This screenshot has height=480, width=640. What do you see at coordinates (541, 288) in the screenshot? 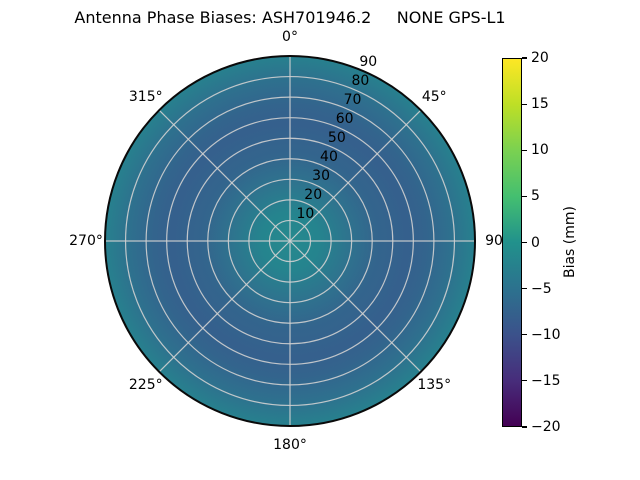
I see `colorbar-tick-label--5: −5` at bounding box center [541, 288].